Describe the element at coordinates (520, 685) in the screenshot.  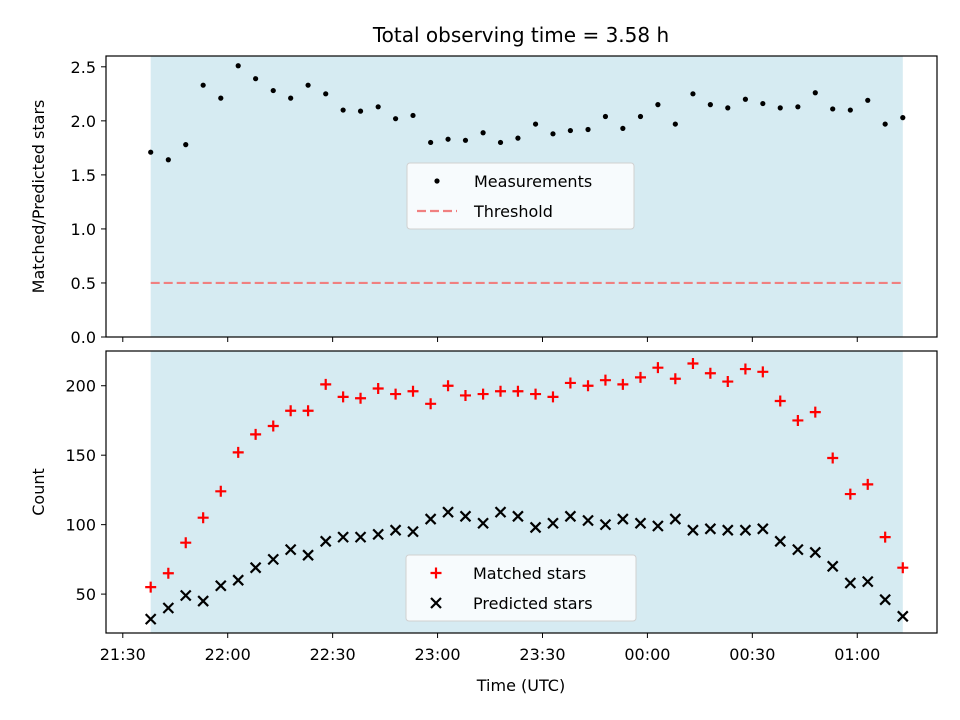
I see `x-axis-label: Time (UTC)` at that location.